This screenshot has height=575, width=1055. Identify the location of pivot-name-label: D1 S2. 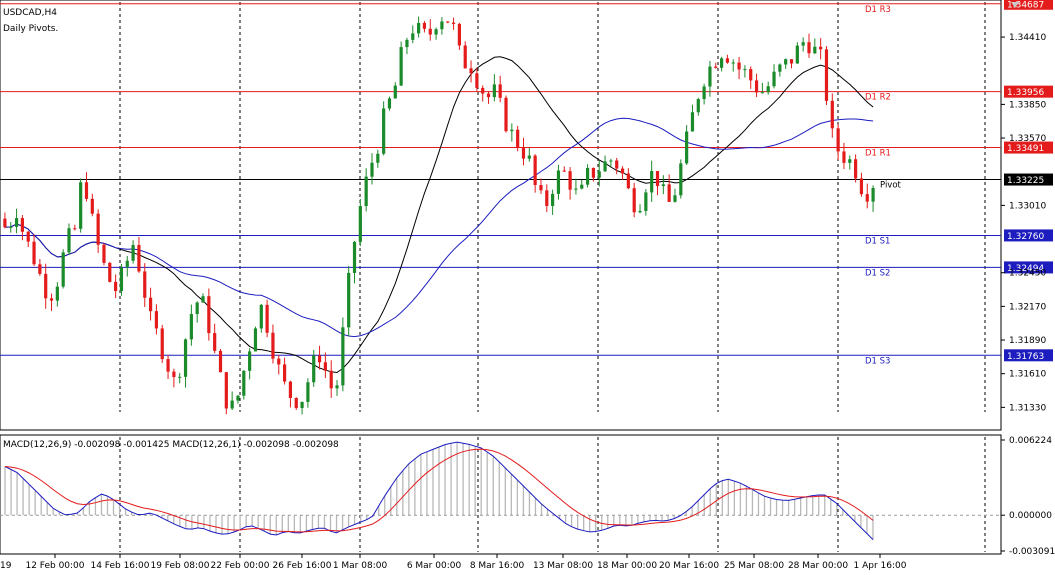
(877, 273).